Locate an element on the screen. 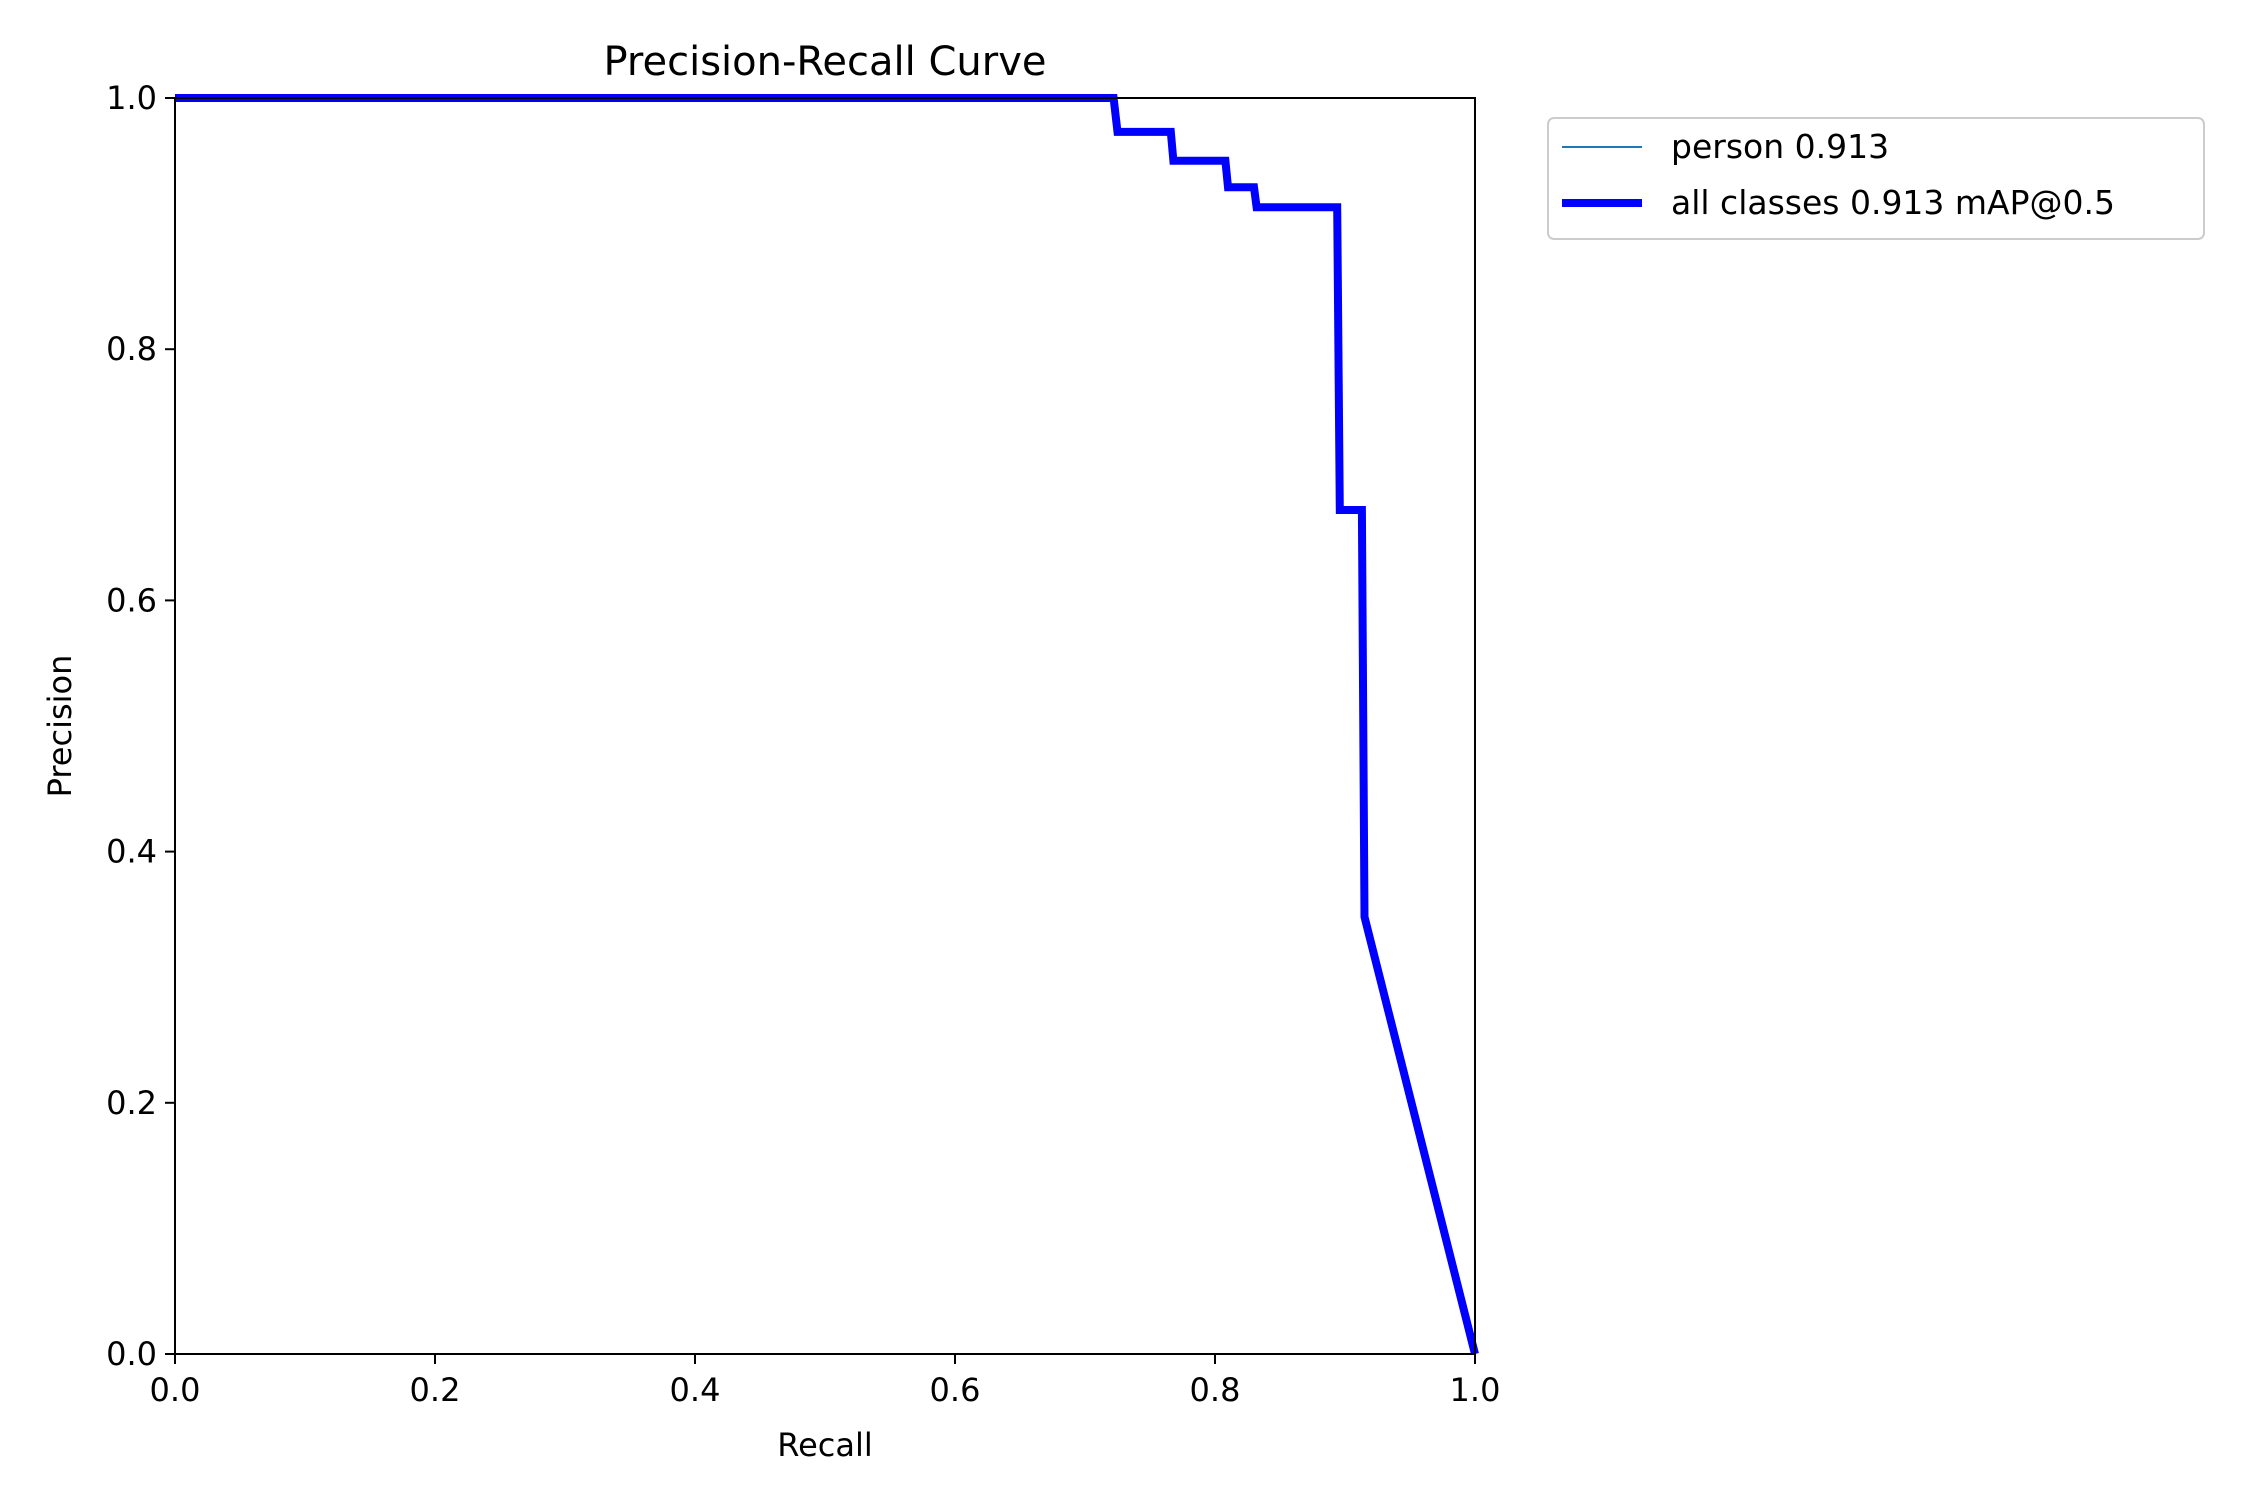  x-axis: 0.0 0.2 0.4 0.6 0.8 1.0 is located at coordinates (825, 1381).